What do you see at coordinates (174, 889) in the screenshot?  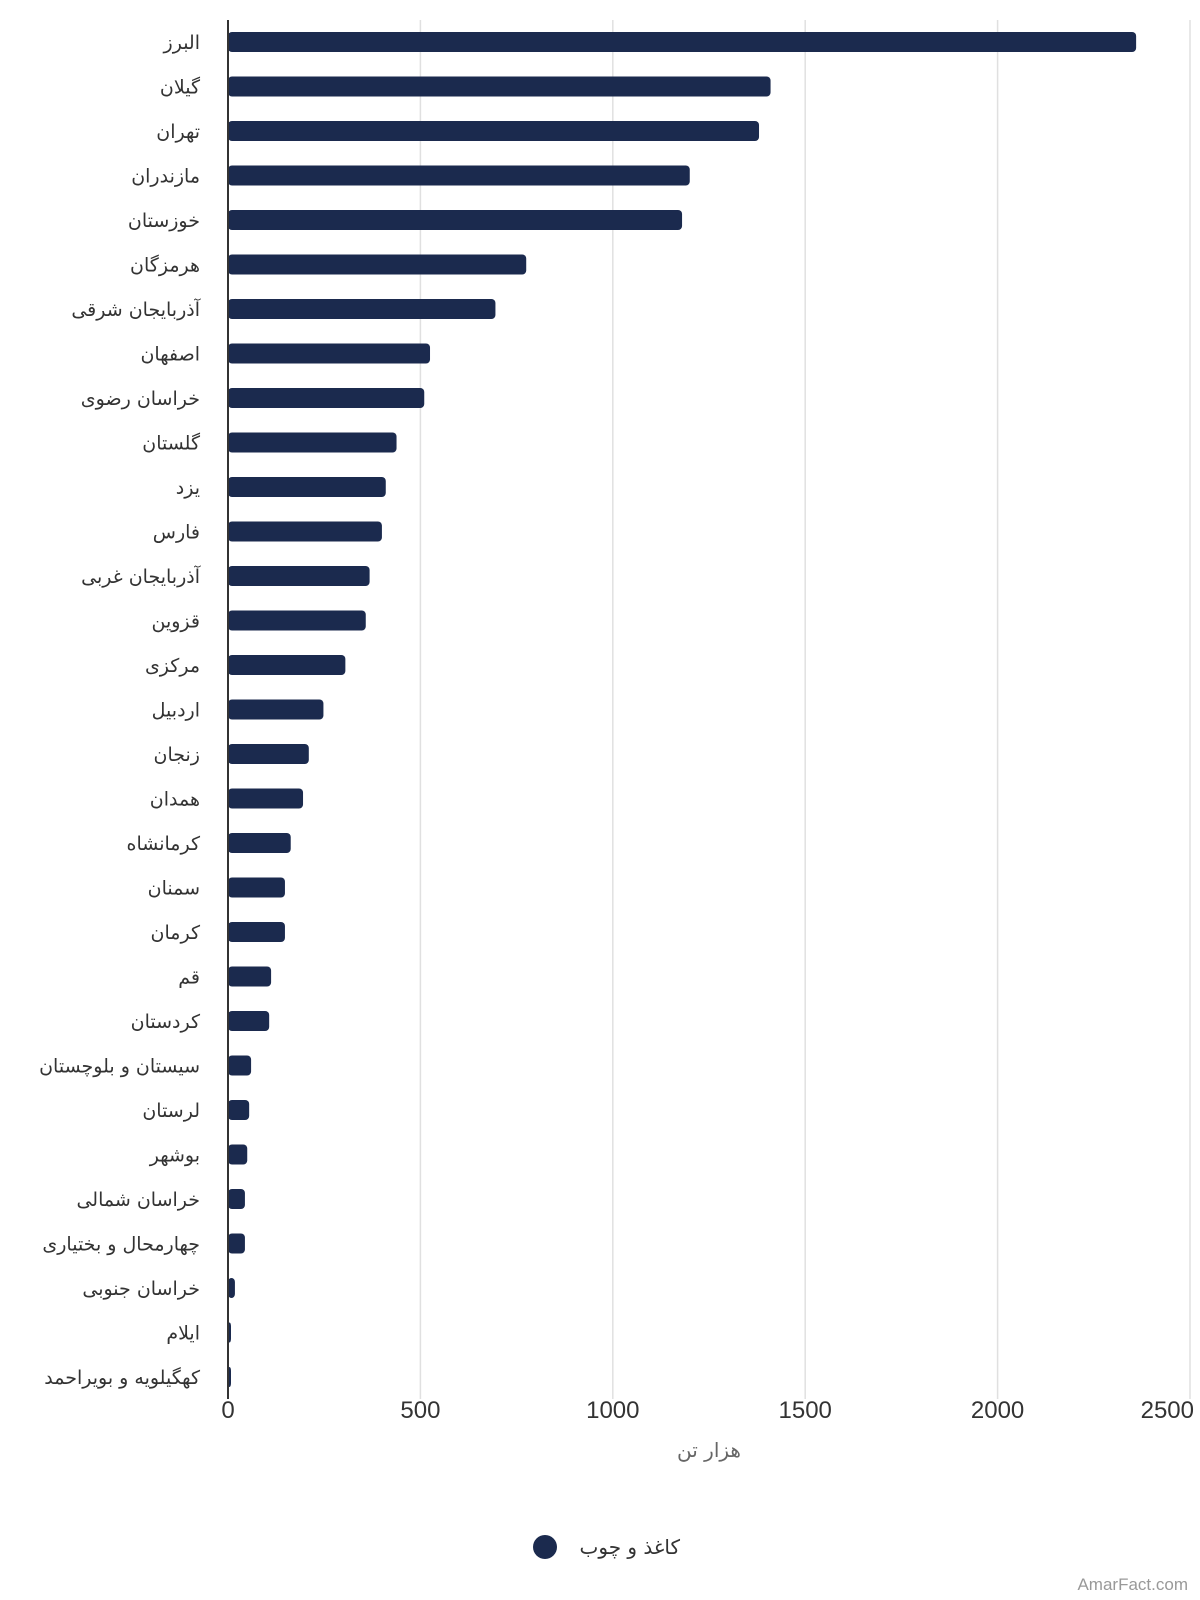 I see `category-label: سمنان` at bounding box center [174, 889].